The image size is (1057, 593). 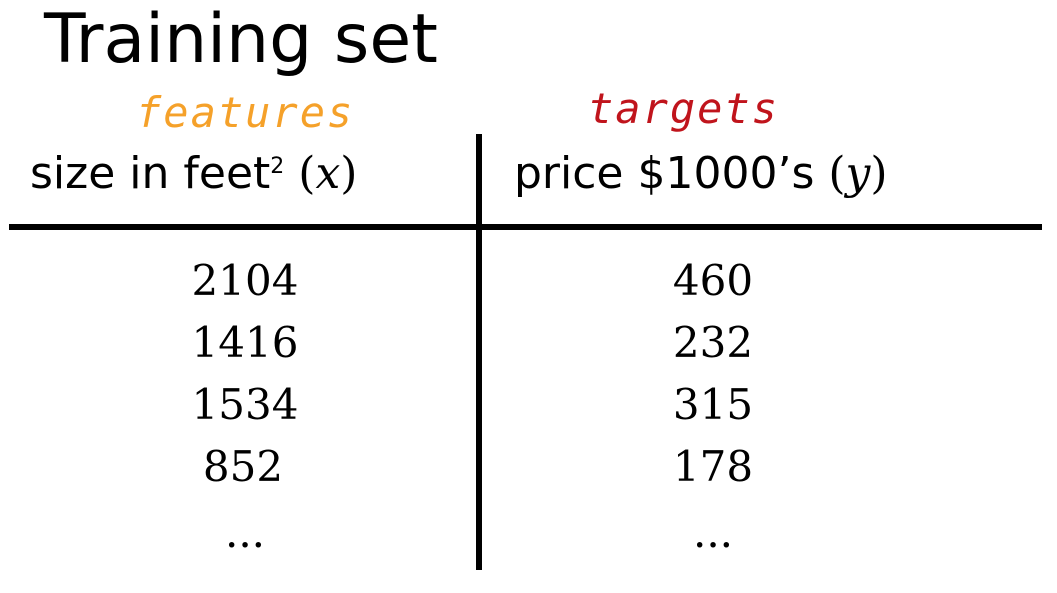 What do you see at coordinates (245, 404) in the screenshot?
I see `table-cell-x: 1534` at bounding box center [245, 404].